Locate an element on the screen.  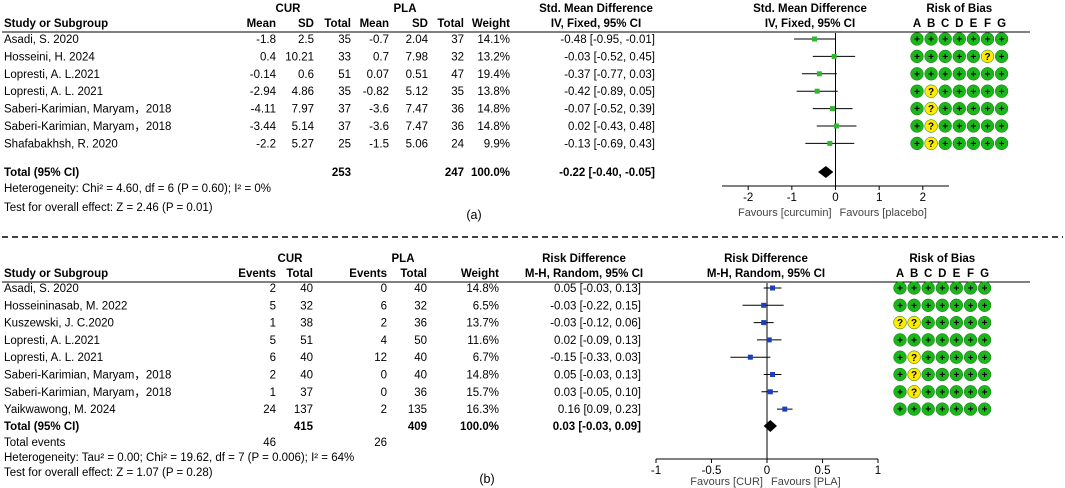
p1-g1-value: 35 is located at coordinates (344, 92).